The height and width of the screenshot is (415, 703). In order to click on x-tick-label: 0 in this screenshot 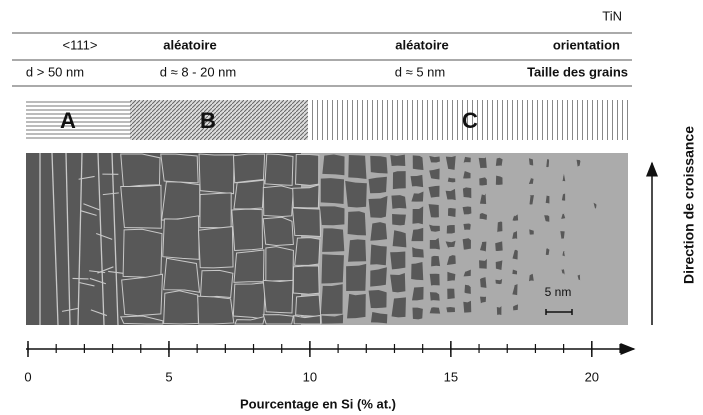, I will do `click(27, 376)`.